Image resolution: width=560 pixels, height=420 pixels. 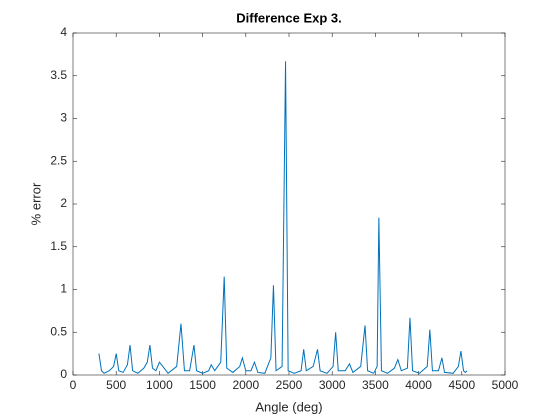 I want to click on x-tick-label: 3000, so click(x=332, y=385).